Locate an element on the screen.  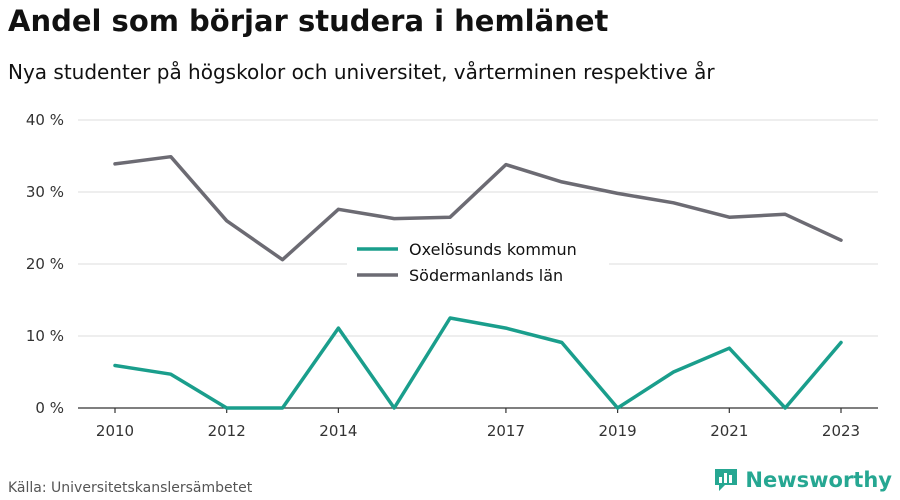
legend-background is located at coordinates (478, 264).